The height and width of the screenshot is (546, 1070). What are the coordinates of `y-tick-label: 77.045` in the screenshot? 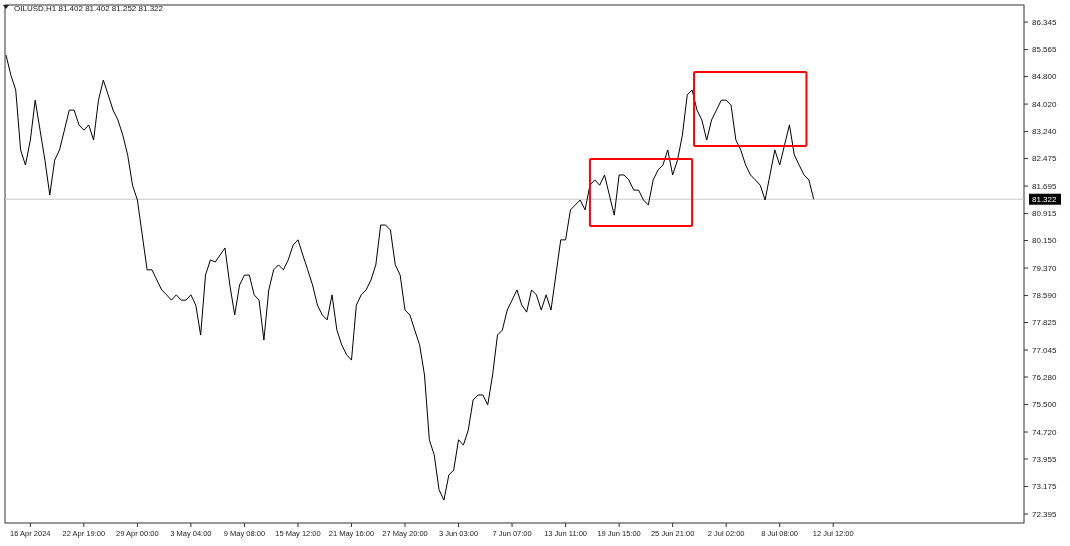 It's located at (1045, 350).